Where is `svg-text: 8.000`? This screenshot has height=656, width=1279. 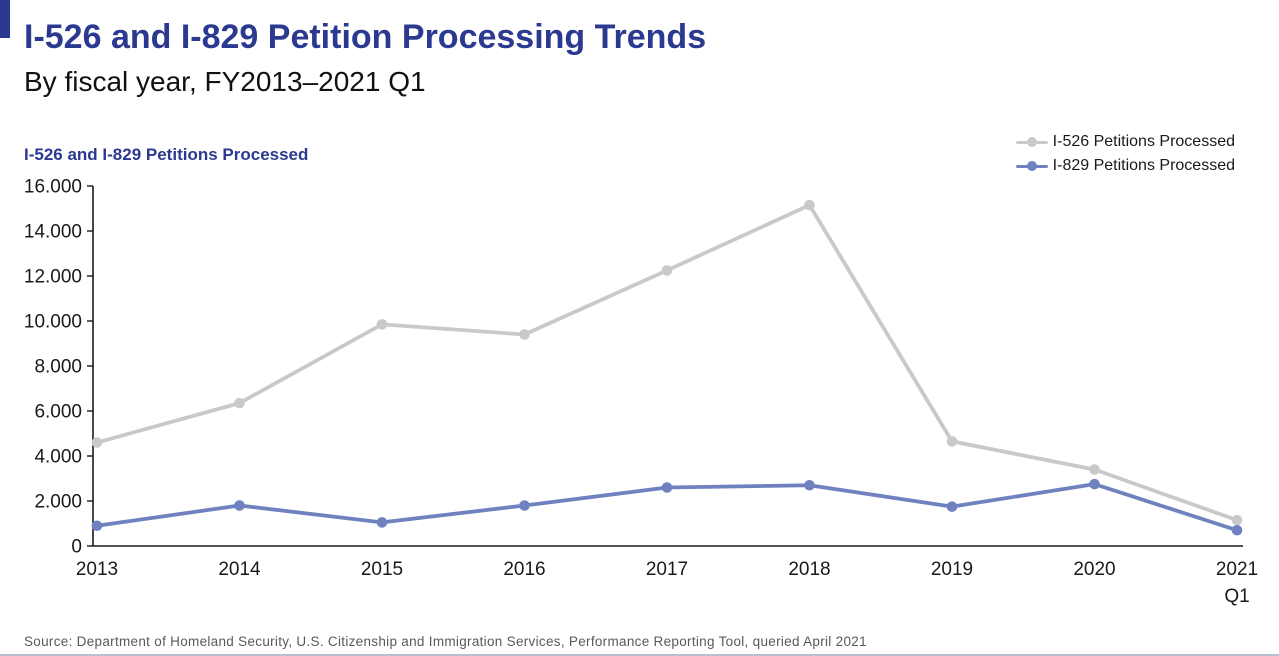
svg-text: 8.000 is located at coordinates (58, 367).